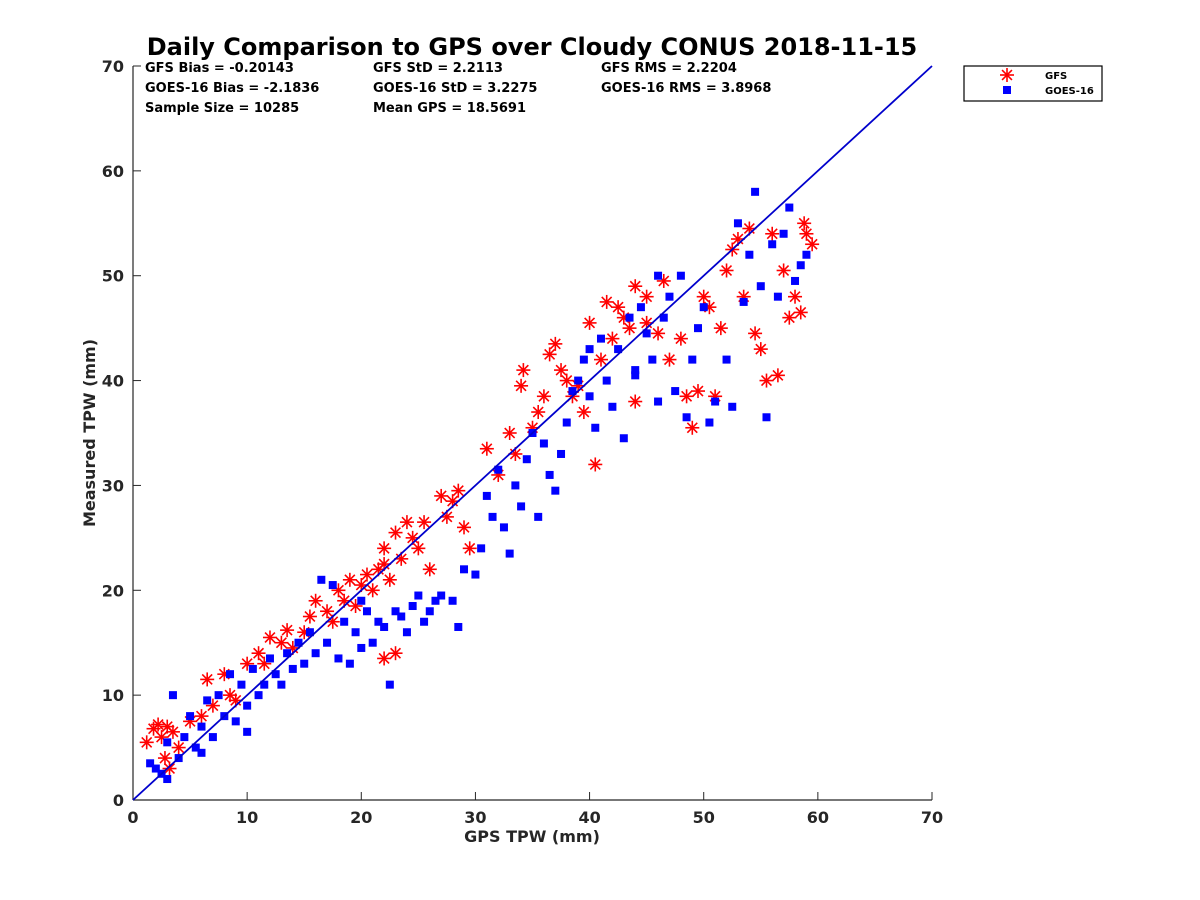  I want to click on x-tick-label: 70, so click(932, 817).